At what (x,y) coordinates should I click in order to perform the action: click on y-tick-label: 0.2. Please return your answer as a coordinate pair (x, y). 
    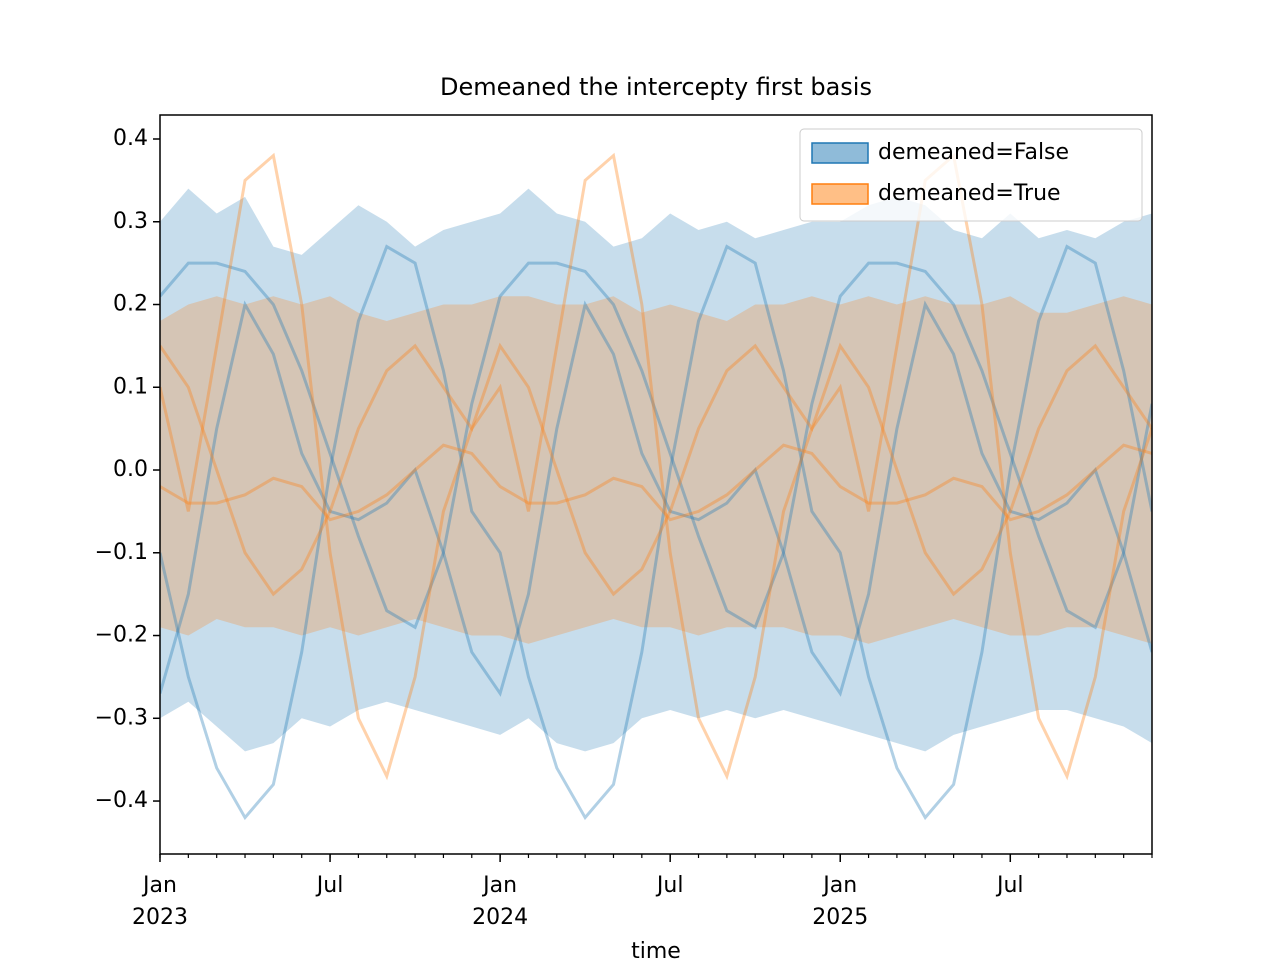
    Looking at the image, I should click on (130, 304).